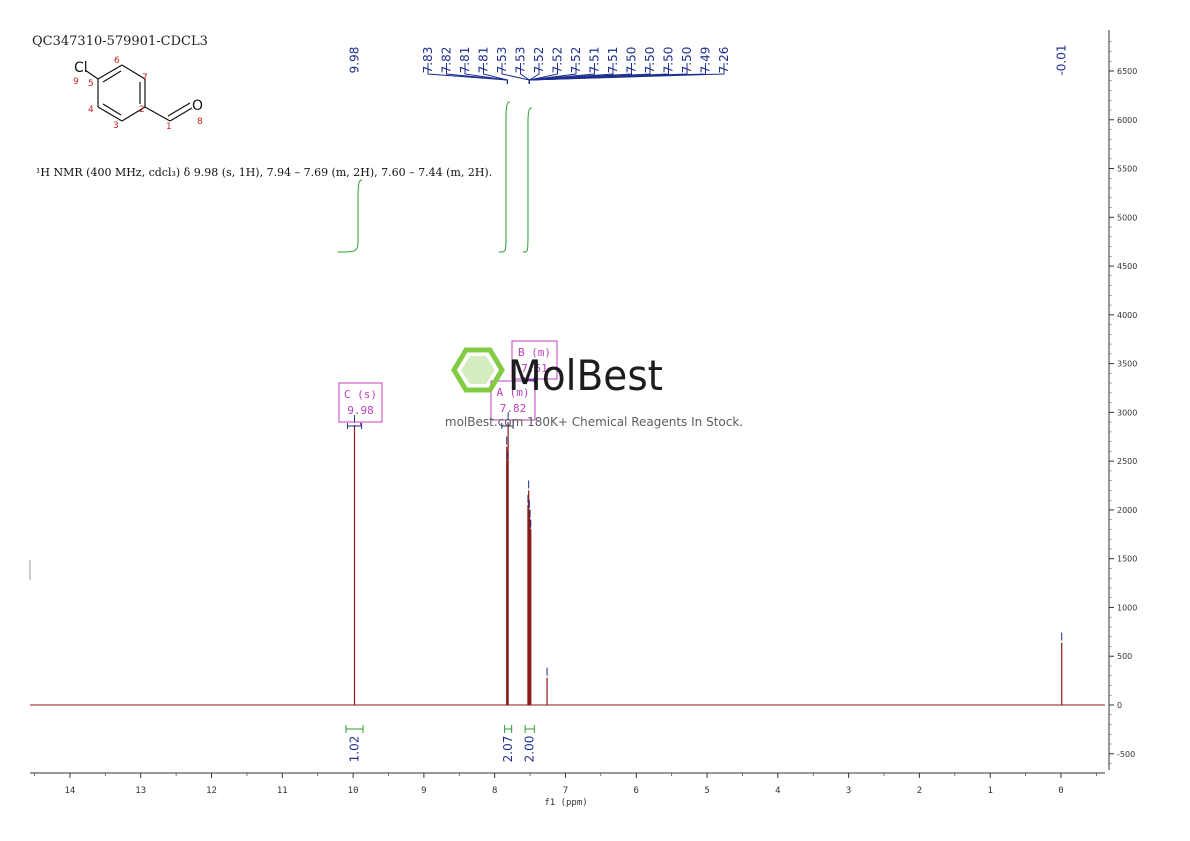  Describe the element at coordinates (1127, 169) in the screenshot. I see `y-tick-label: 5500` at that location.